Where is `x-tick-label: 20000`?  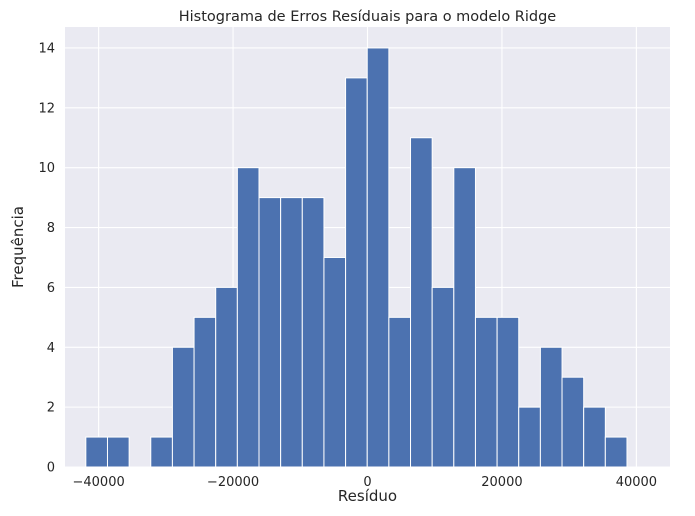
x-tick-label: 20000 is located at coordinates (501, 482).